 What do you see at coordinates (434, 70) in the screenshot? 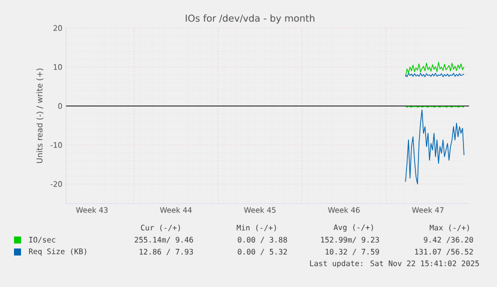
I see `line-series` at bounding box center [434, 70].